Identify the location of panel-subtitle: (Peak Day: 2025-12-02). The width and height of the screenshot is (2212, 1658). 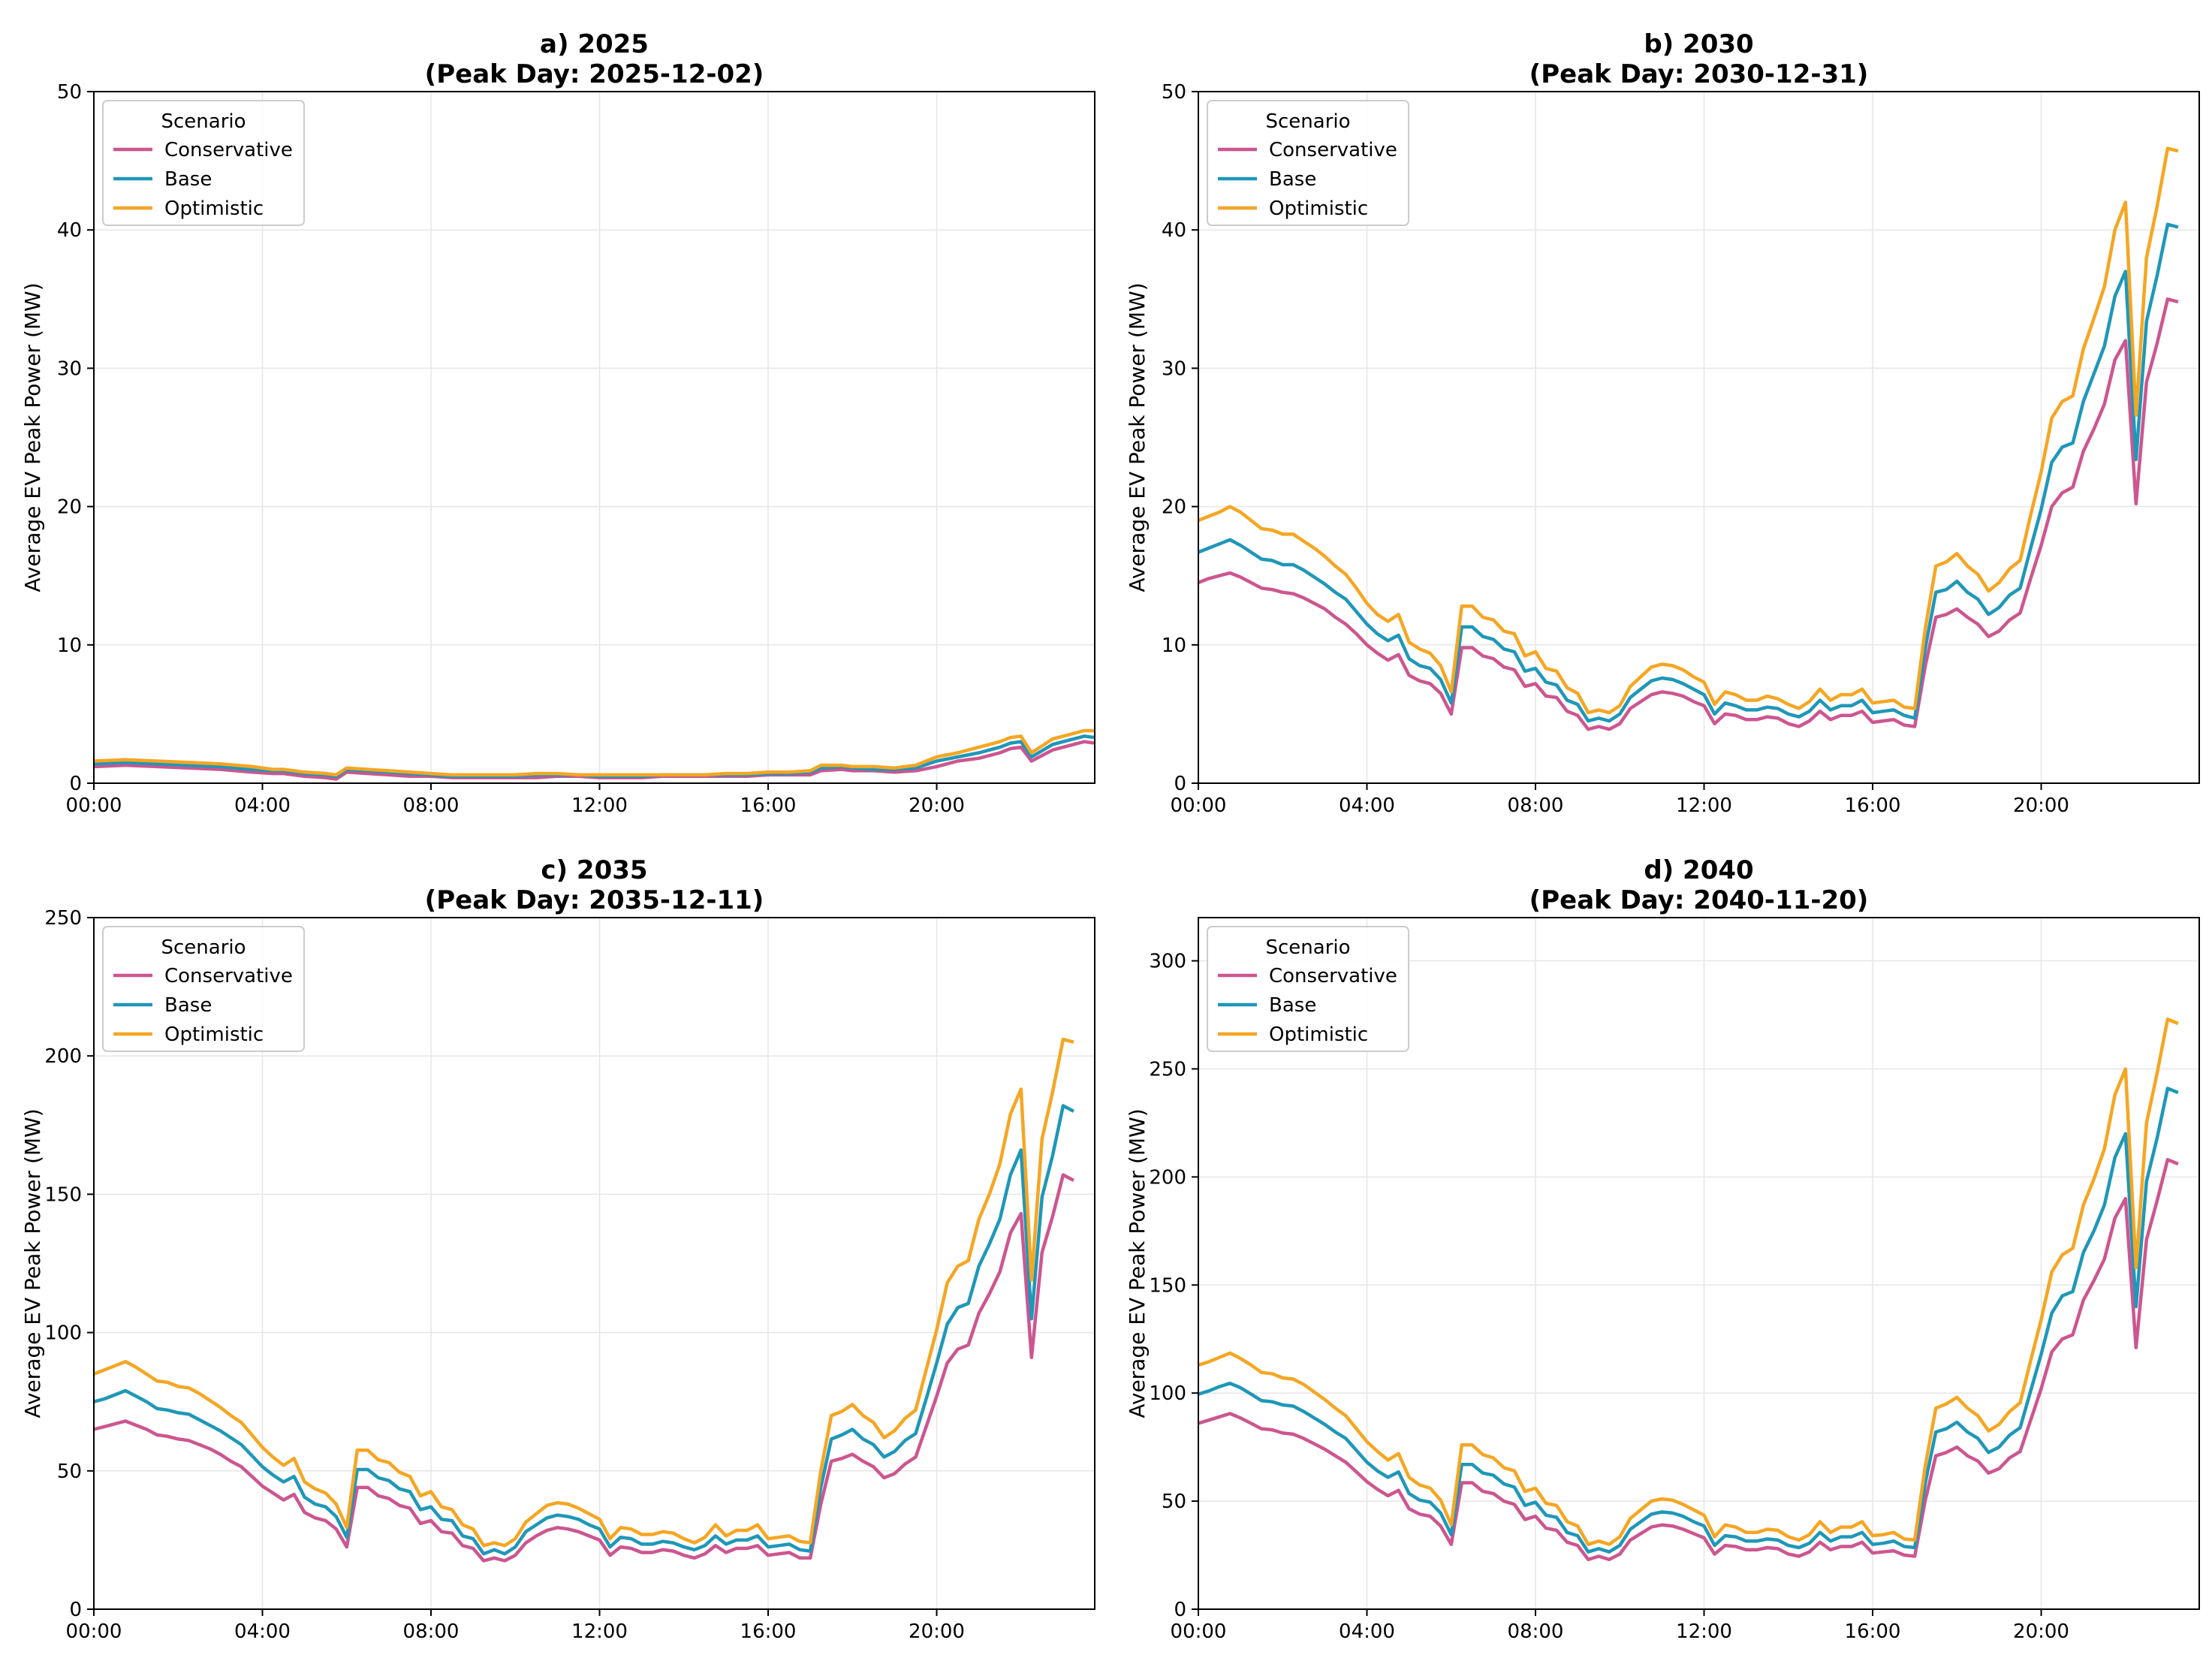
(594, 74).